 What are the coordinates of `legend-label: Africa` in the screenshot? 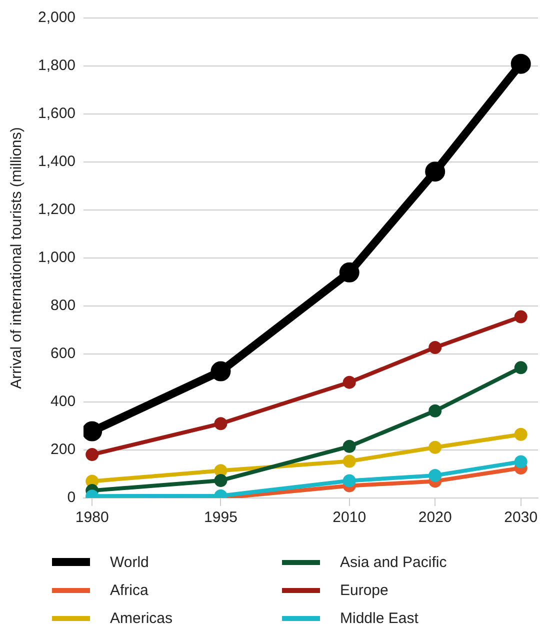 It's located at (129, 590).